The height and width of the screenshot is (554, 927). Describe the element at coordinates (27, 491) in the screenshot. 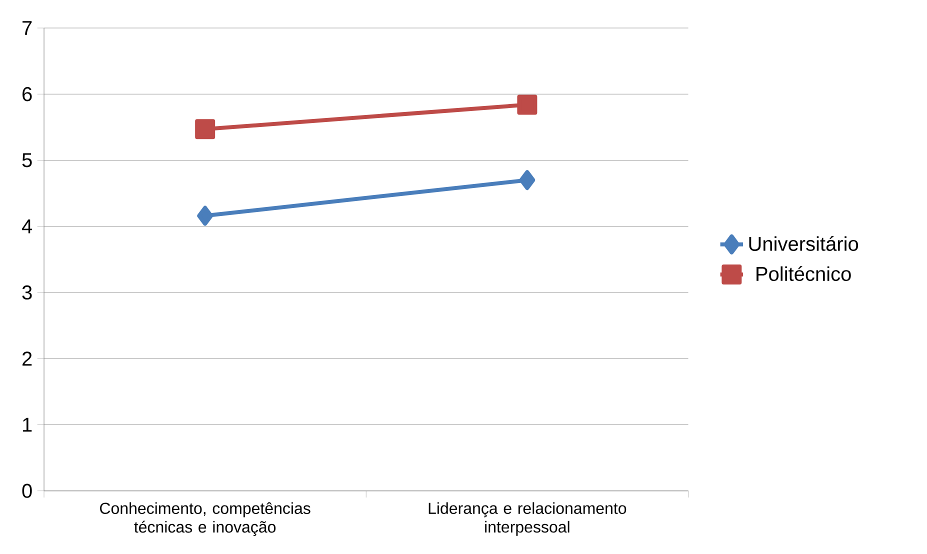

I see `y-tick-label: 0` at that location.